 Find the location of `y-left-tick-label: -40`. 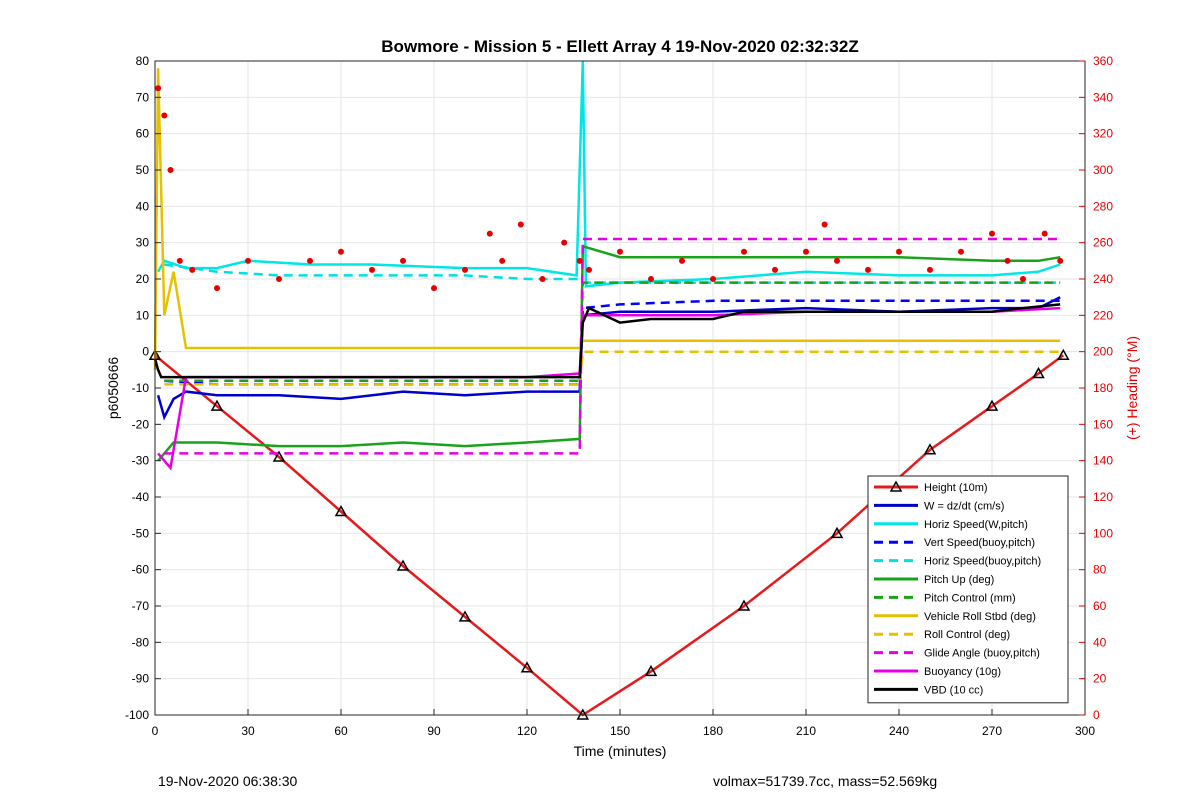

y-left-tick-label: -40 is located at coordinates (141, 497).